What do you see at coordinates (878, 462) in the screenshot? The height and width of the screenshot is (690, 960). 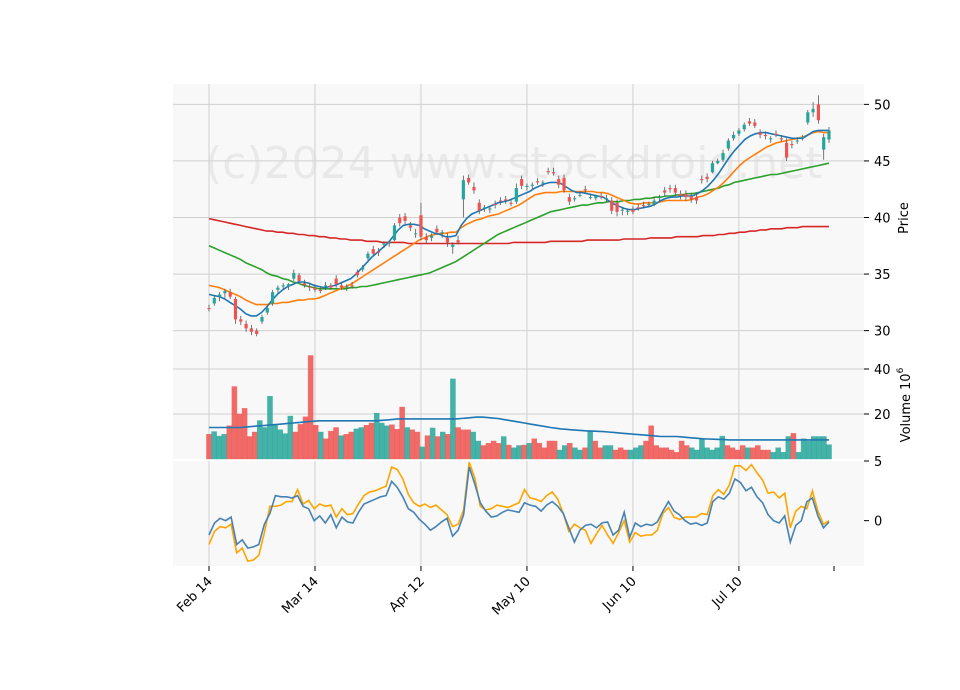 I see `oscillator-tick-label: 5` at bounding box center [878, 462].